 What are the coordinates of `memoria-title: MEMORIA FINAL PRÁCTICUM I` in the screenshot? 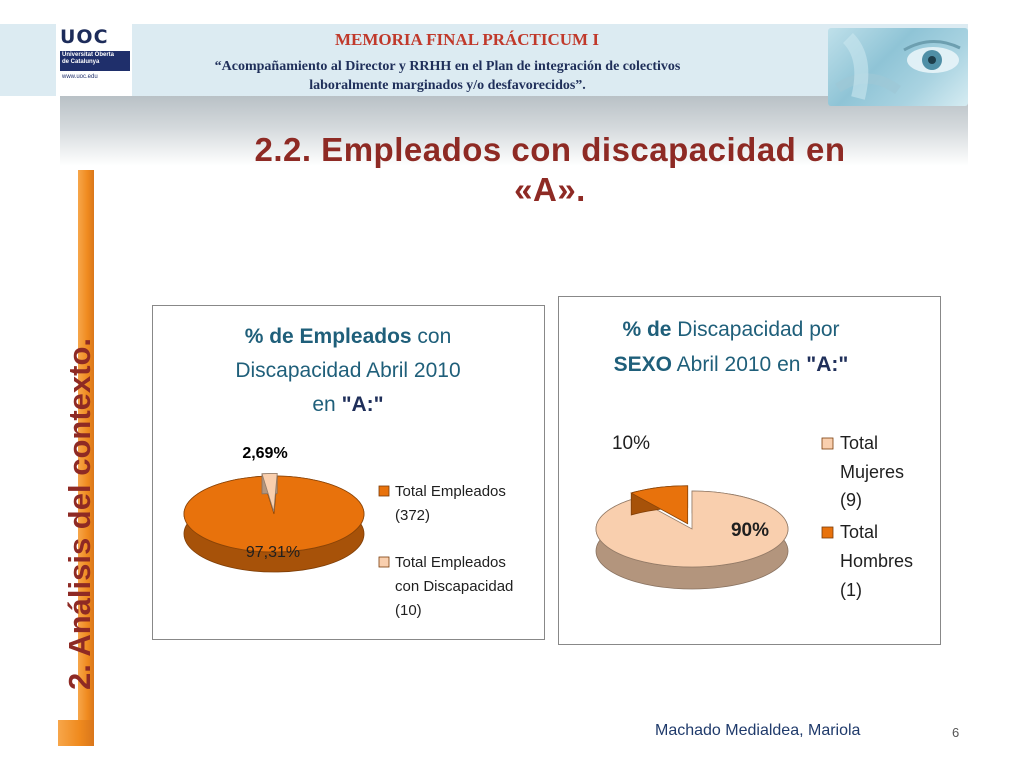 It's located at (467, 39).